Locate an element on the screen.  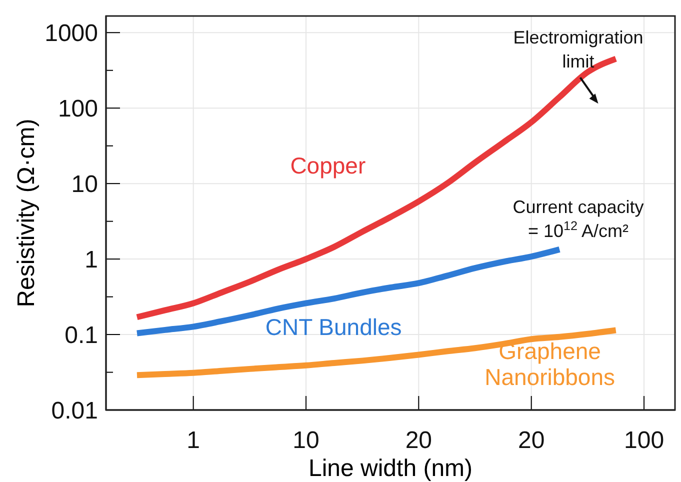
series-label: Copper is located at coordinates (328, 165).